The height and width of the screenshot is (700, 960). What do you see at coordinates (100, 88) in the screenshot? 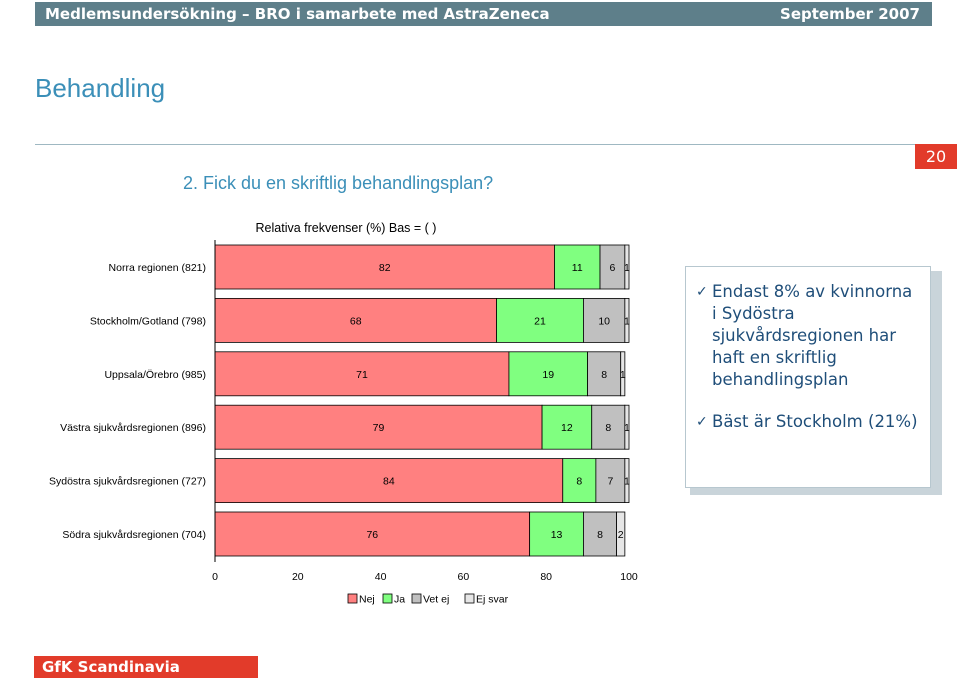
I see `page-title: Behandling` at bounding box center [100, 88].